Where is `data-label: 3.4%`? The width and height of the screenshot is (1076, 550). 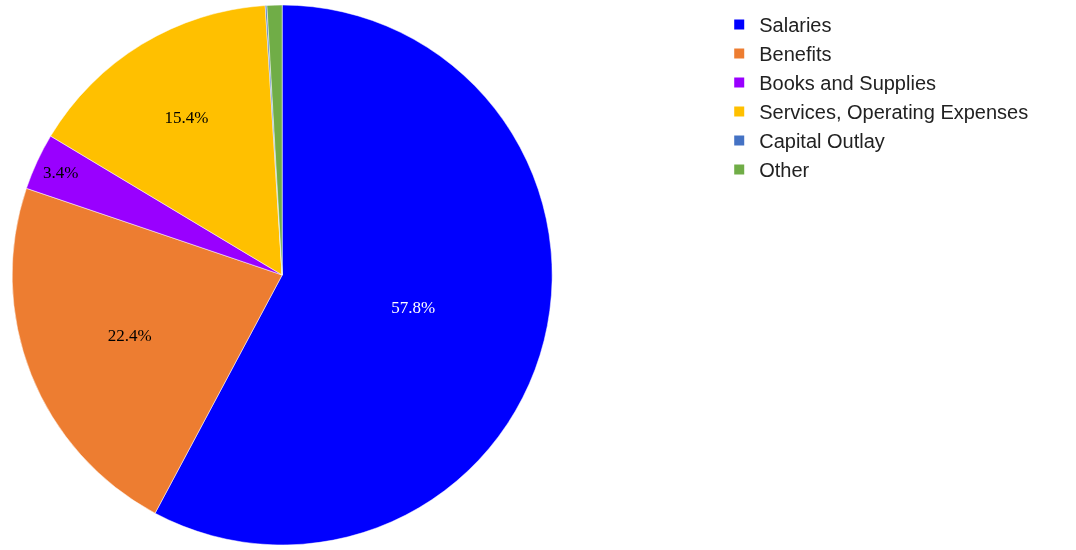 data-label: 3.4% is located at coordinates (61, 172).